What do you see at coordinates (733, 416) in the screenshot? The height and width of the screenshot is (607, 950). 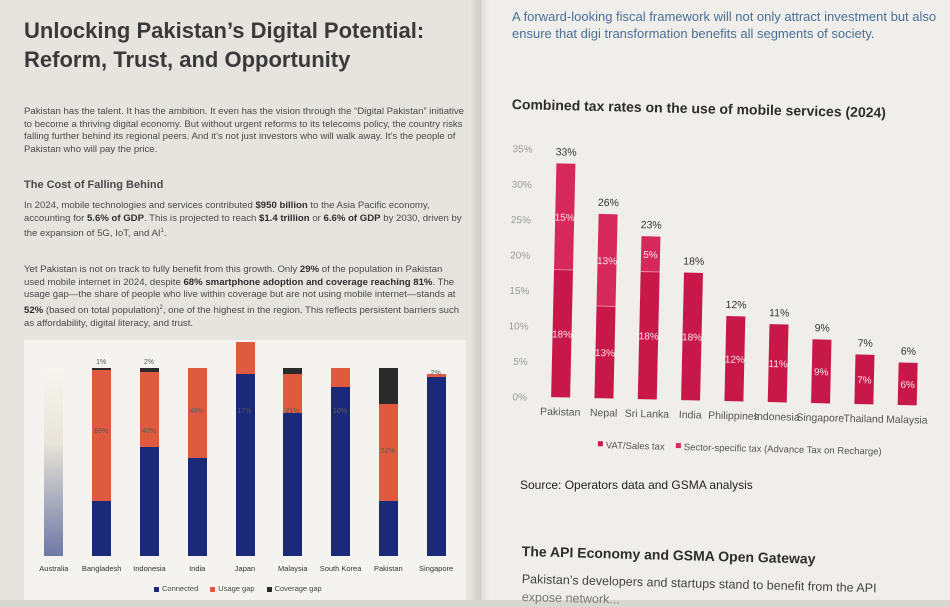 I see `category-label: Philippines` at bounding box center [733, 416].